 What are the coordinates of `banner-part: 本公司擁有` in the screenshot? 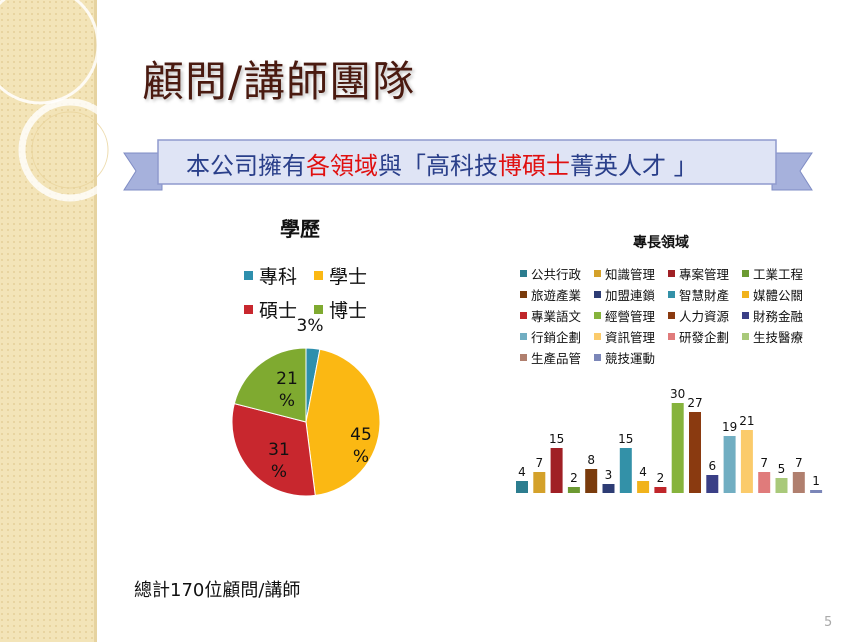 It's located at (246, 166).